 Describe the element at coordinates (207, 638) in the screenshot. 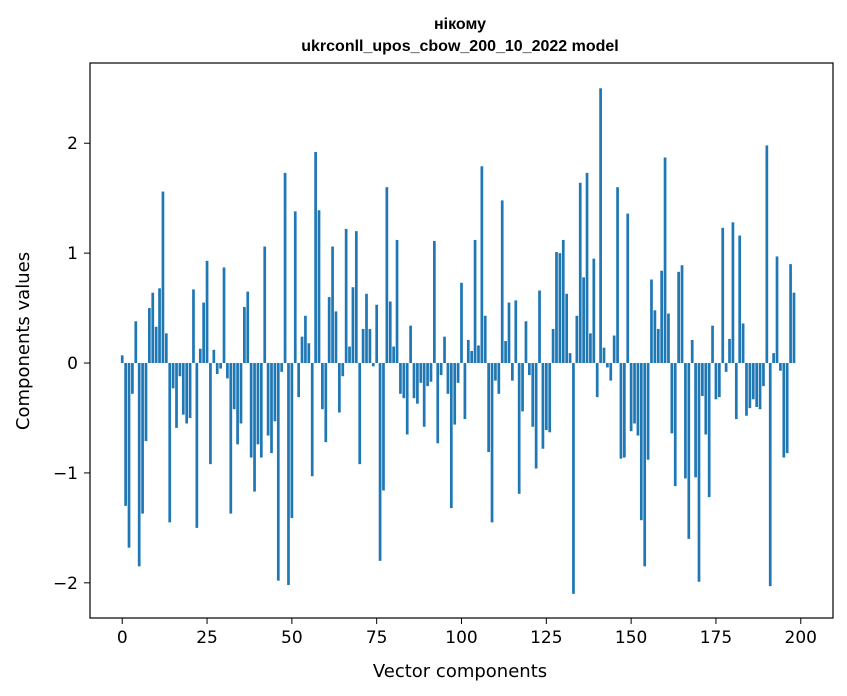

I see `x-tick-label: 25` at that location.